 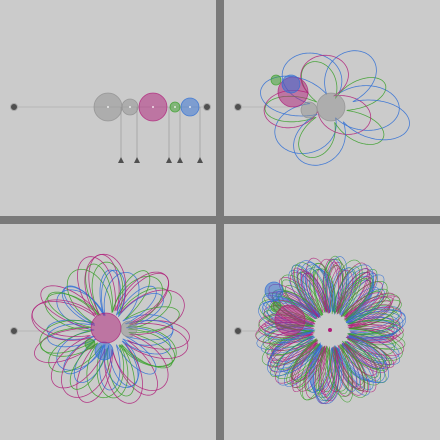 I want to click on gray-body-large, so click(x=331, y=107).